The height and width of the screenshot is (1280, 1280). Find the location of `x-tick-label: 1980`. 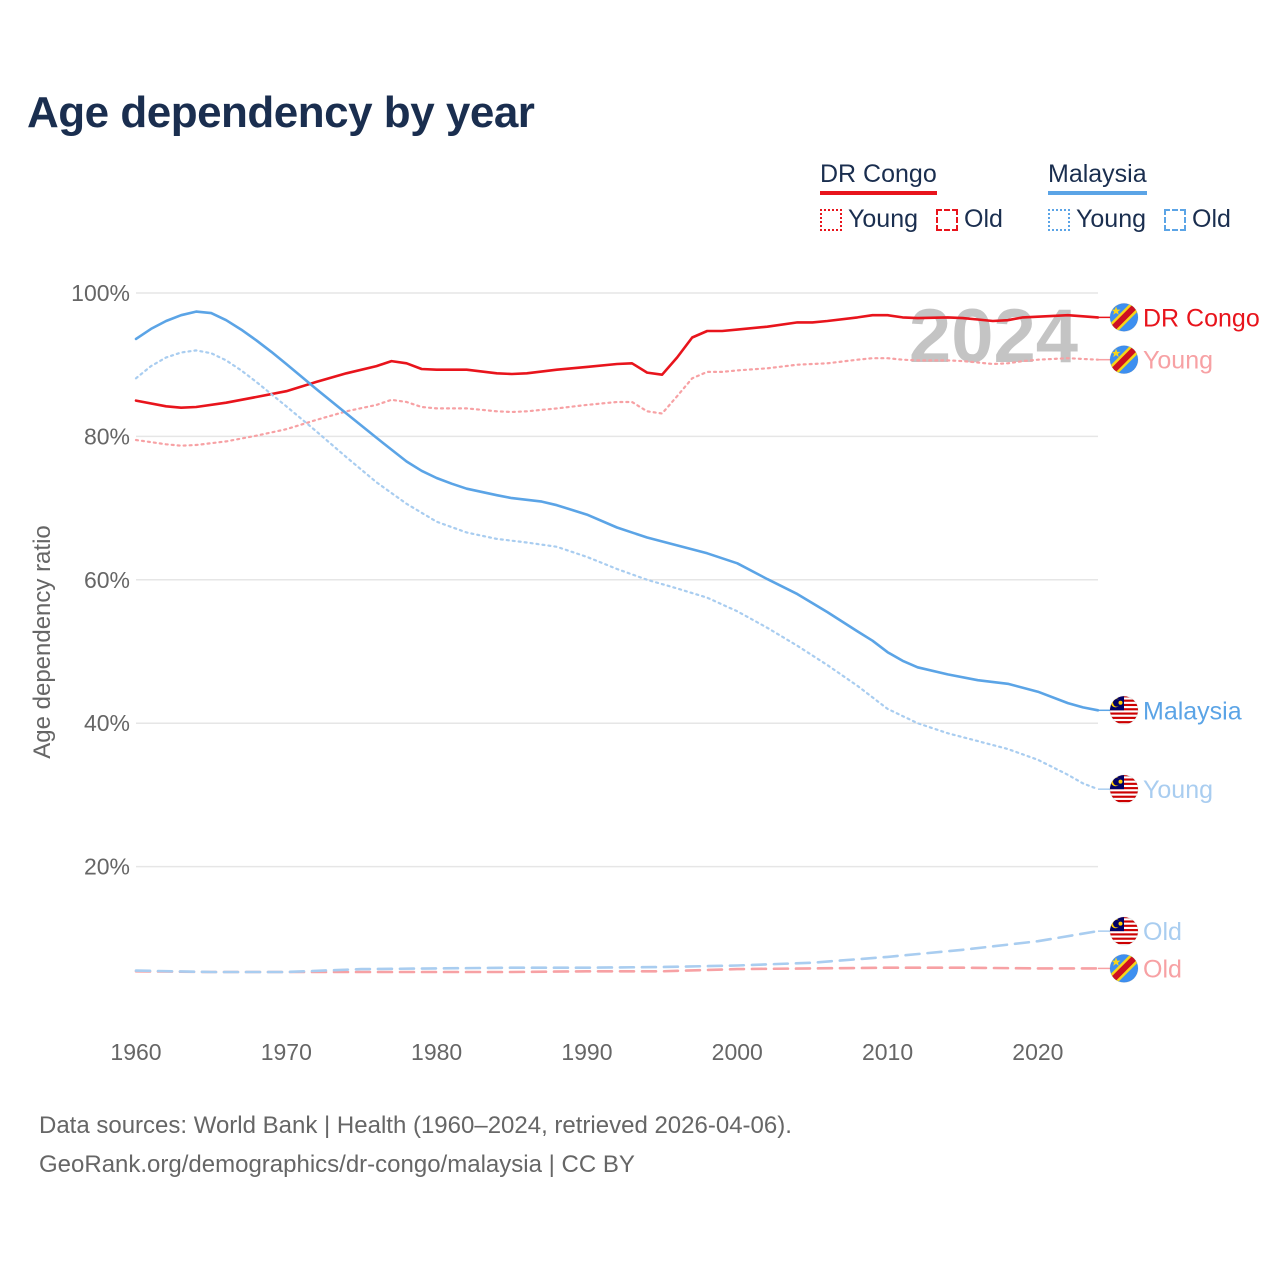

x-tick-label: 1980 is located at coordinates (436, 1052).